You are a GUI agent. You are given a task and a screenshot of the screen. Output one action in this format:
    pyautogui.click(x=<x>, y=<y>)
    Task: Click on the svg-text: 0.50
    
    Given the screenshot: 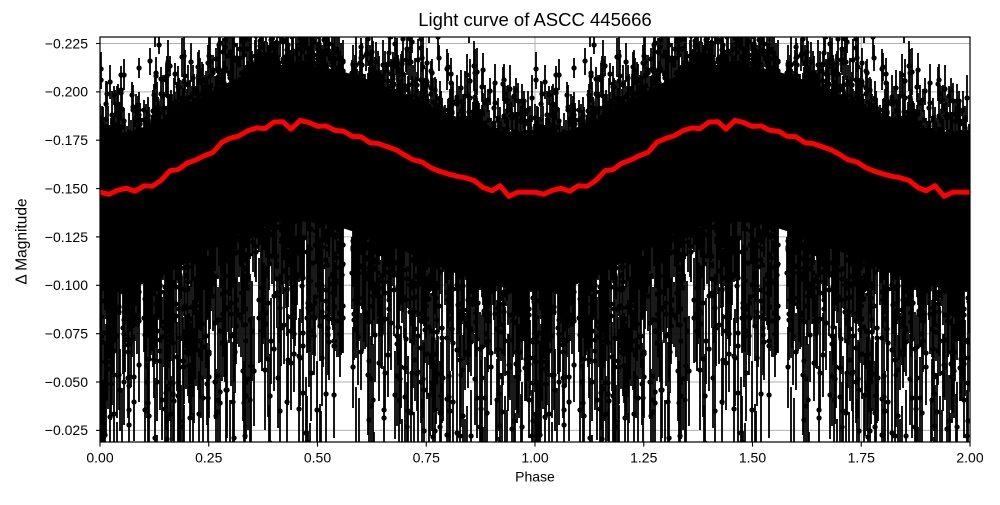 What is the action you would take?
    pyautogui.click(x=317, y=458)
    